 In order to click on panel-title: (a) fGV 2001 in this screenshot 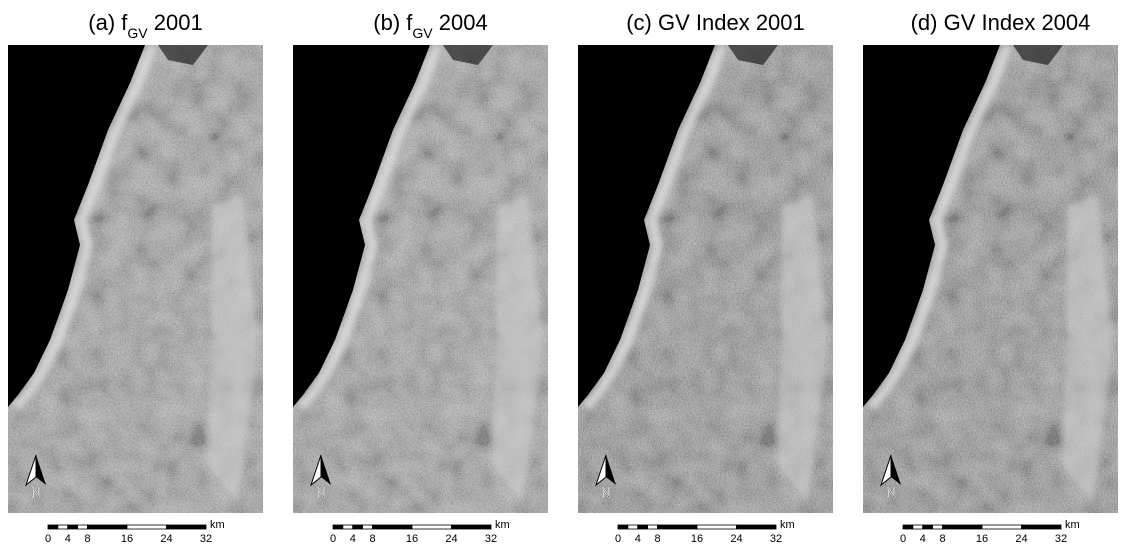, I will do `click(145, 25)`.